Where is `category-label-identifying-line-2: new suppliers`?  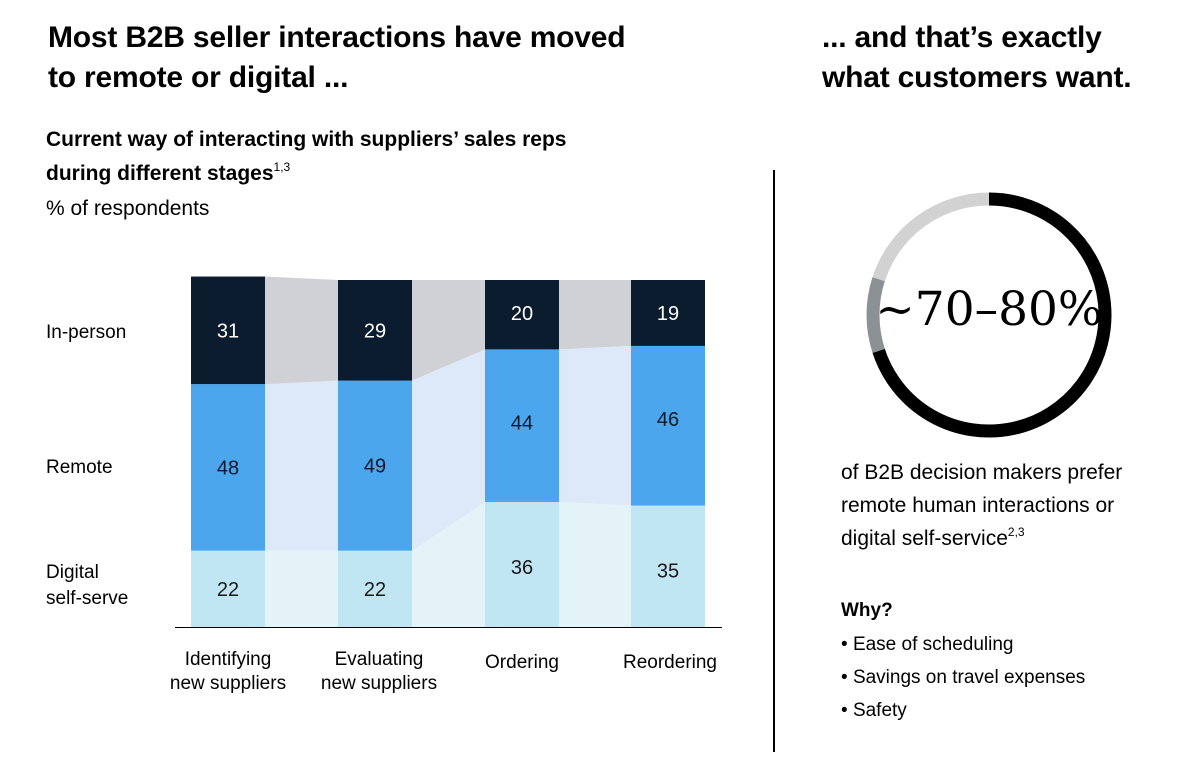 category-label-identifying-line-2: new suppliers is located at coordinates (228, 683).